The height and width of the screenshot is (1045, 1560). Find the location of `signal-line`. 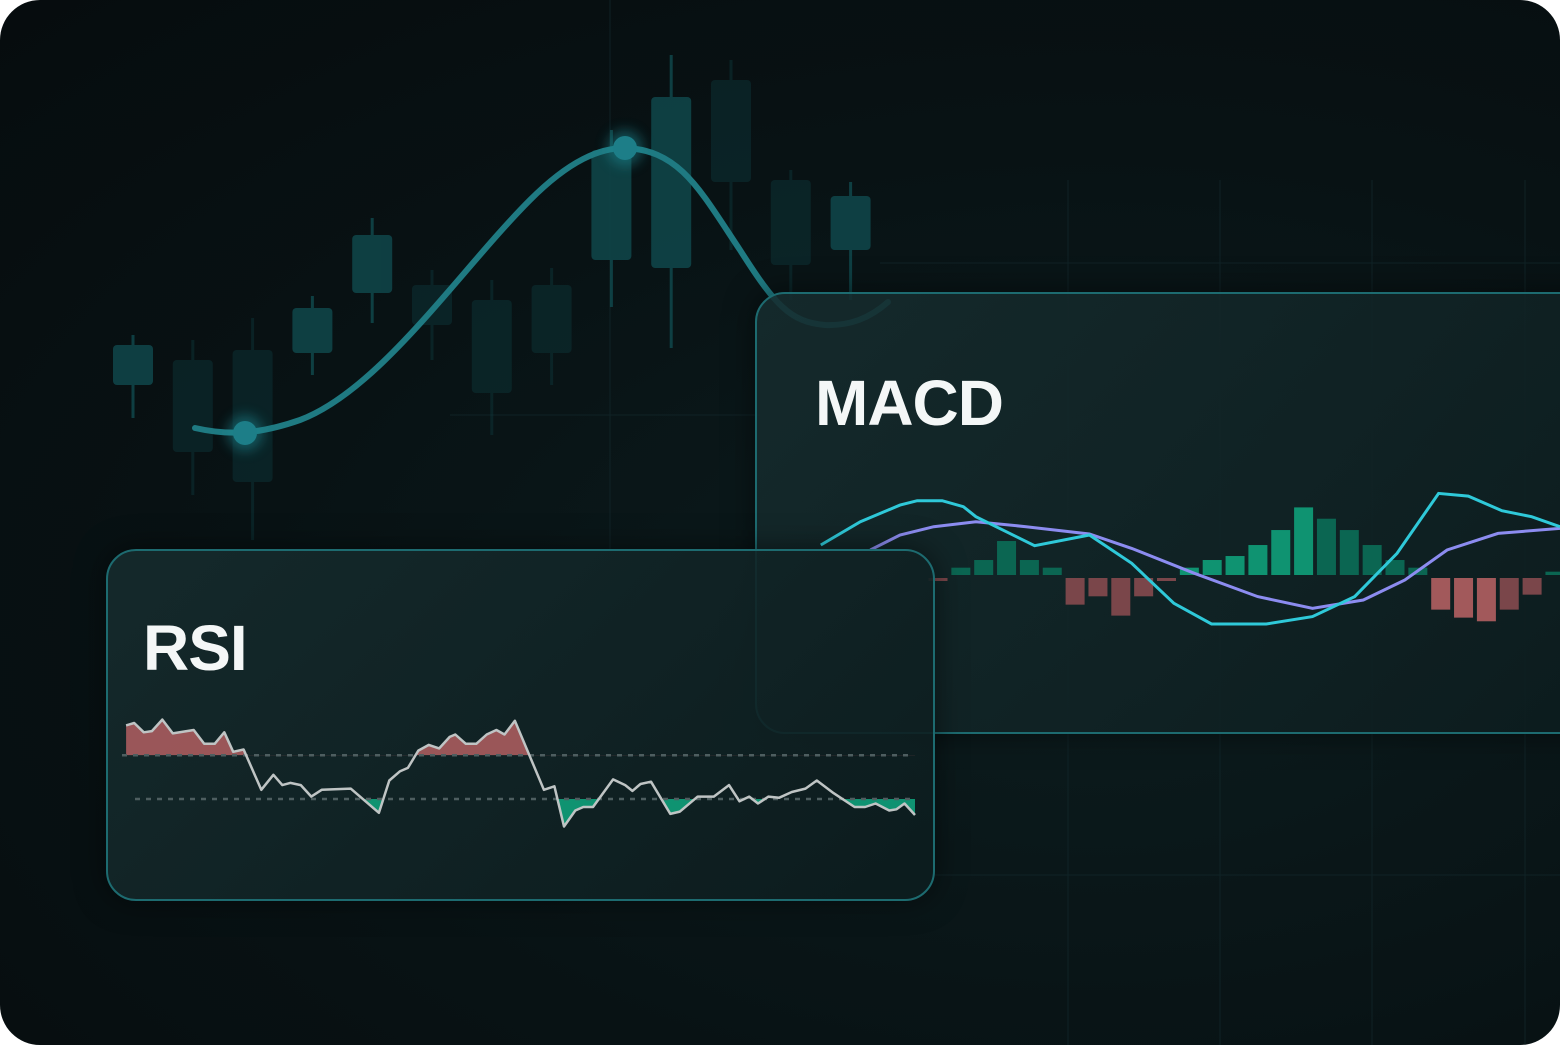

signal-line is located at coordinates (1214, 565).